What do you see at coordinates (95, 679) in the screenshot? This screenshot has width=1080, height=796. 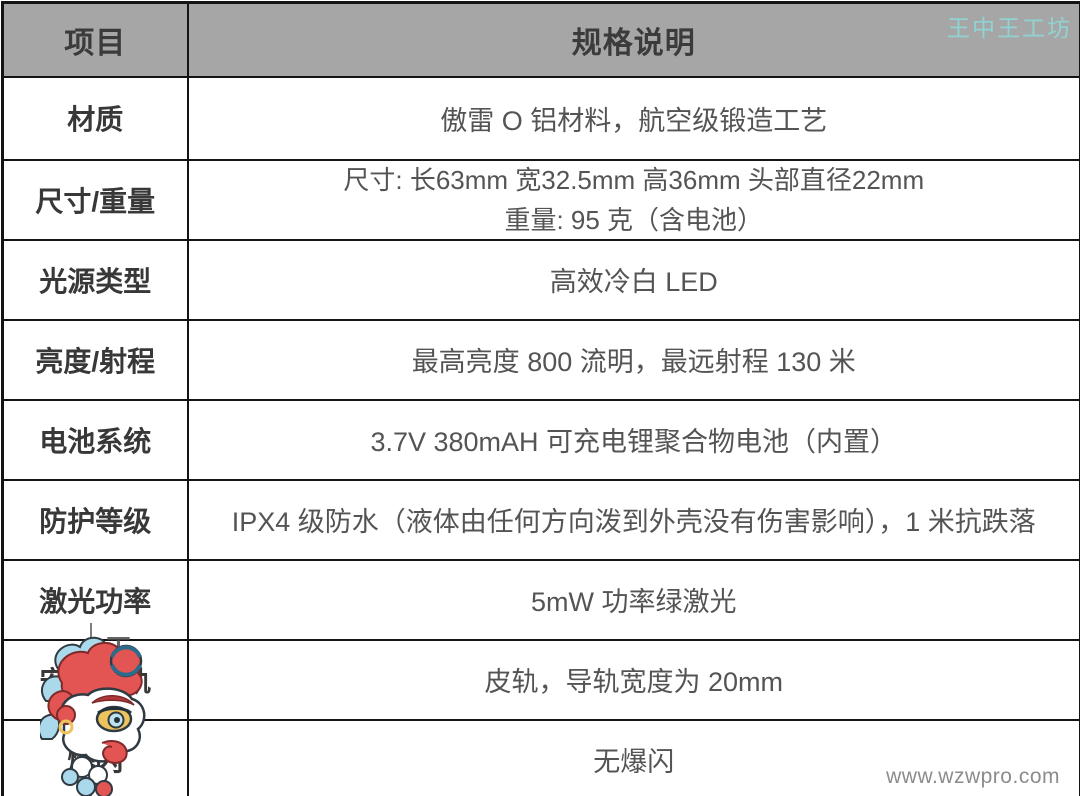 I see `row-label-rail: 安装导轨` at bounding box center [95, 679].